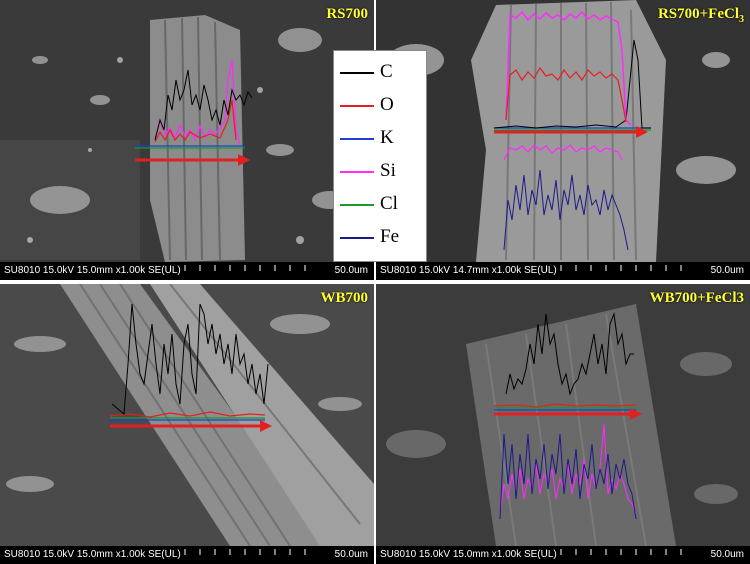 Image resolution: width=750 pixels, height=564 pixels. I want to click on legend-item-c: C, so click(381, 72).